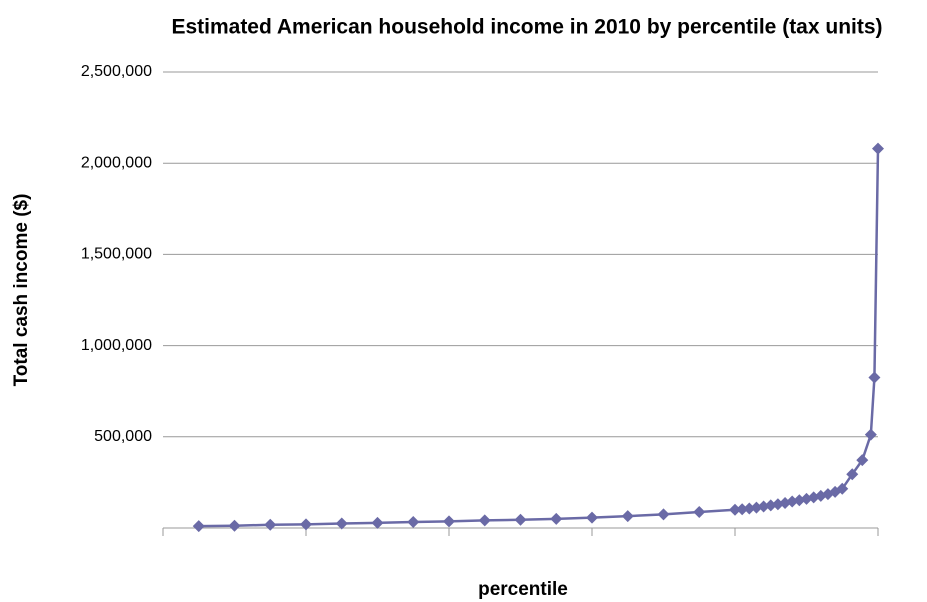 The width and height of the screenshot is (927, 602). What do you see at coordinates (116, 345) in the screenshot?
I see `y-tick-label: 1,000,000` at bounding box center [116, 345].